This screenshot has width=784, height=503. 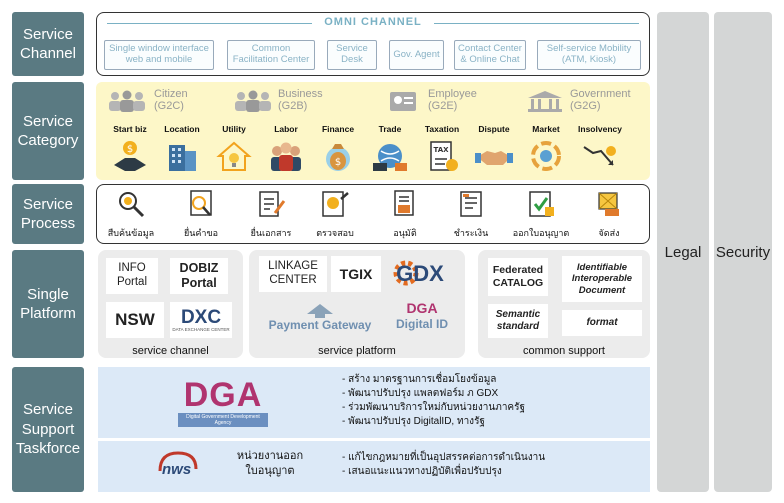 I want to click on group-business-code: (G2B), so click(x=293, y=106).